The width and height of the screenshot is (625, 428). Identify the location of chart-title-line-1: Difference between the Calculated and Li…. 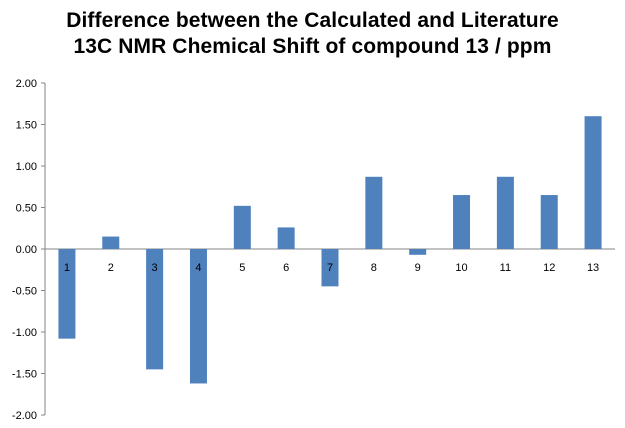
(312, 20).